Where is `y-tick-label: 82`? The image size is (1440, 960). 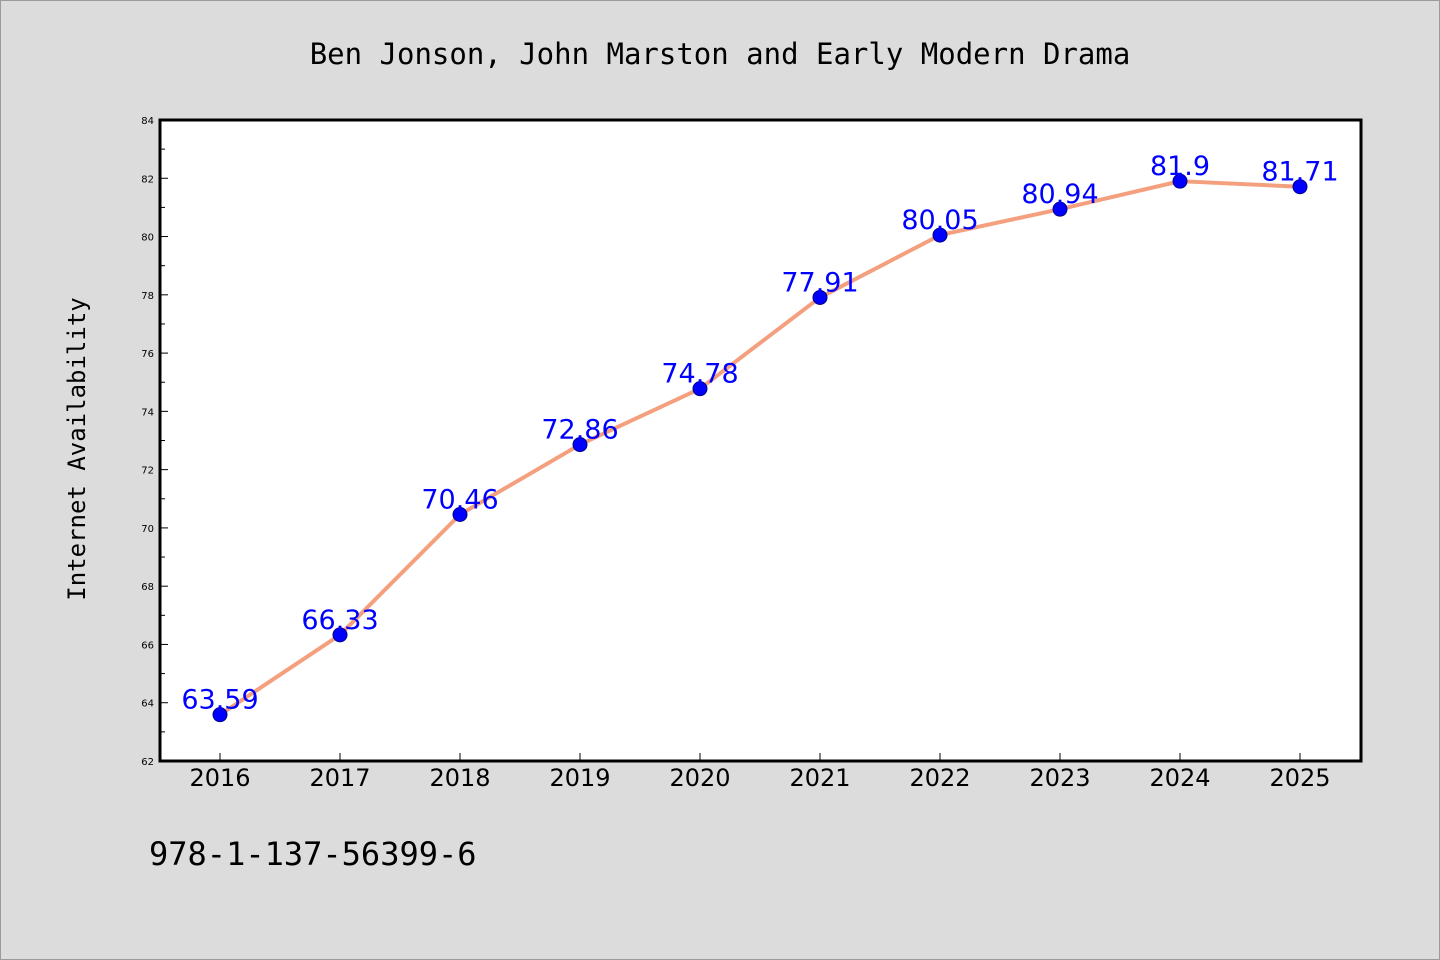 y-tick-label: 82 is located at coordinates (147, 179).